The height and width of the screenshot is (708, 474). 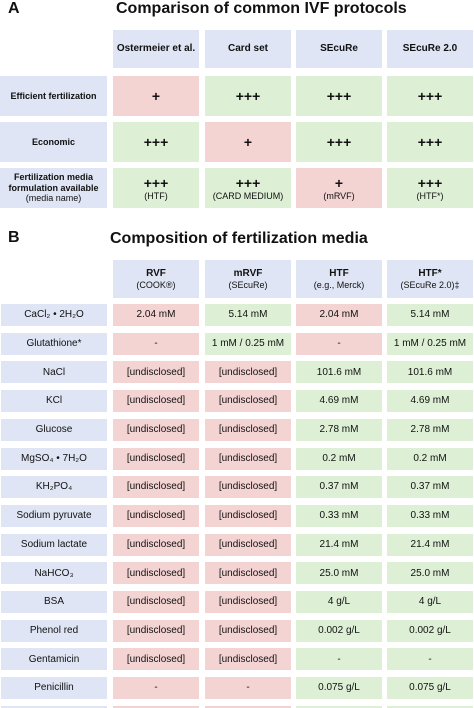 I want to click on row-label: Penicillin, so click(x=54, y=688).